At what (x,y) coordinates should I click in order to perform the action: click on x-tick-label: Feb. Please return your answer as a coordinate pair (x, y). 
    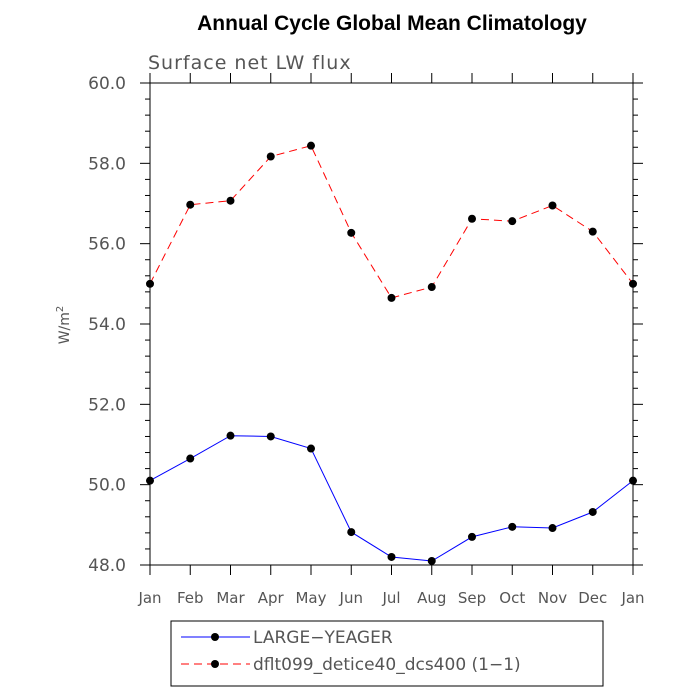
    Looking at the image, I should click on (190, 598).